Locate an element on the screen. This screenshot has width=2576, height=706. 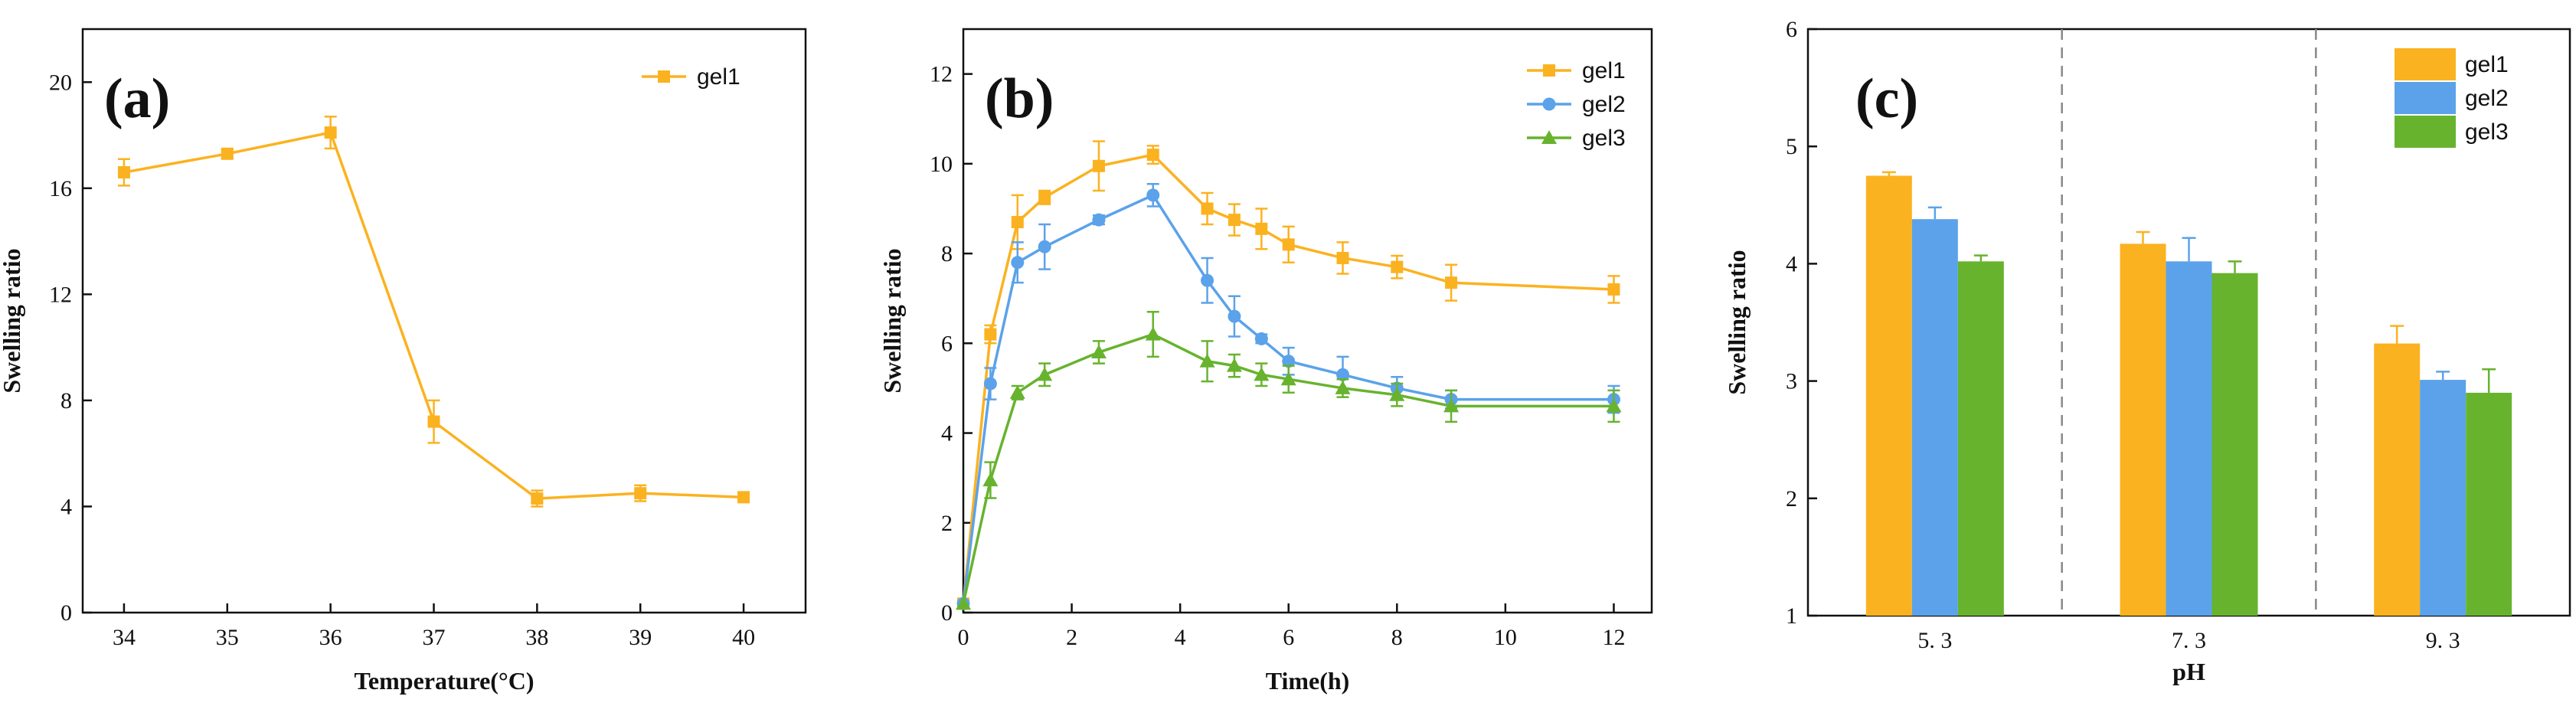
series-gel1 is located at coordinates (433, 312).